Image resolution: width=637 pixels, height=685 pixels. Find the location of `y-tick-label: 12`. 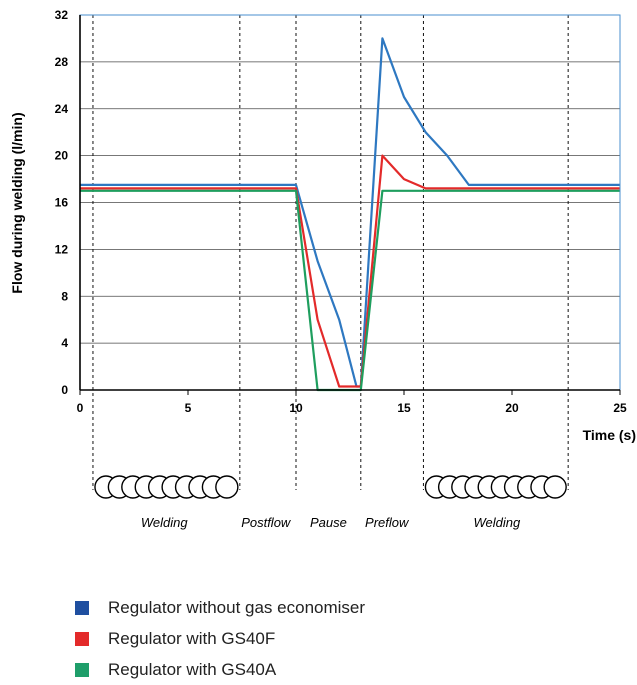

y-tick-label: 12 is located at coordinates (62, 249).